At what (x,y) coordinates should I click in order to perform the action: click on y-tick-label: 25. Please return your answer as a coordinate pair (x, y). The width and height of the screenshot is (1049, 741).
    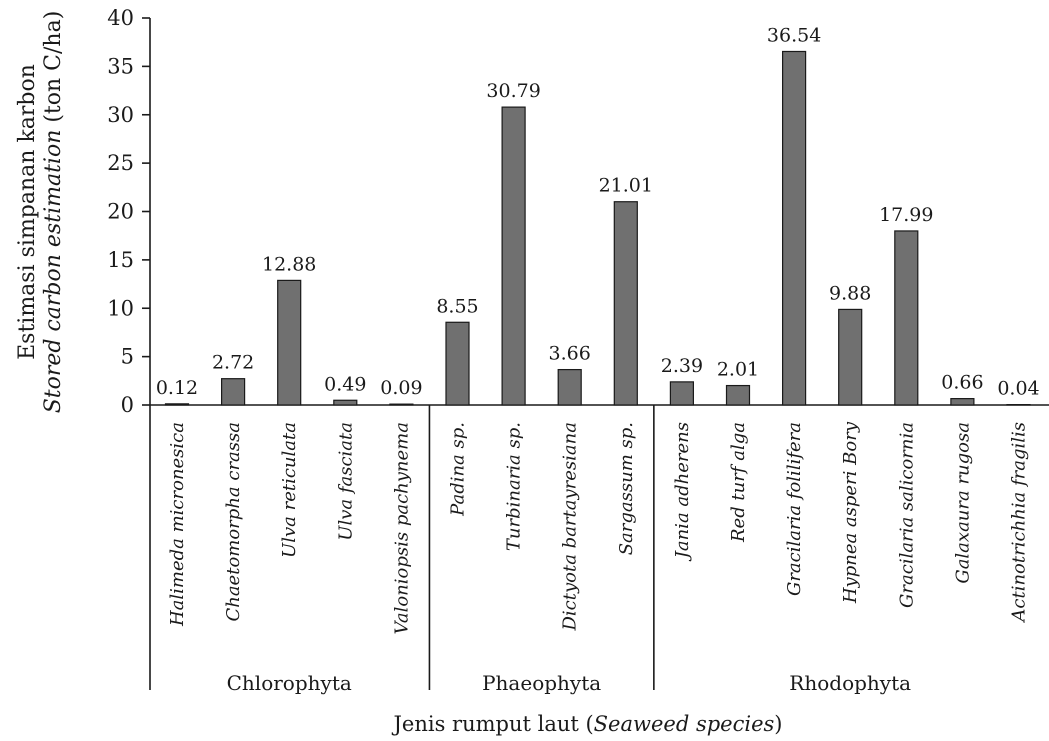
    Looking at the image, I should click on (120, 163).